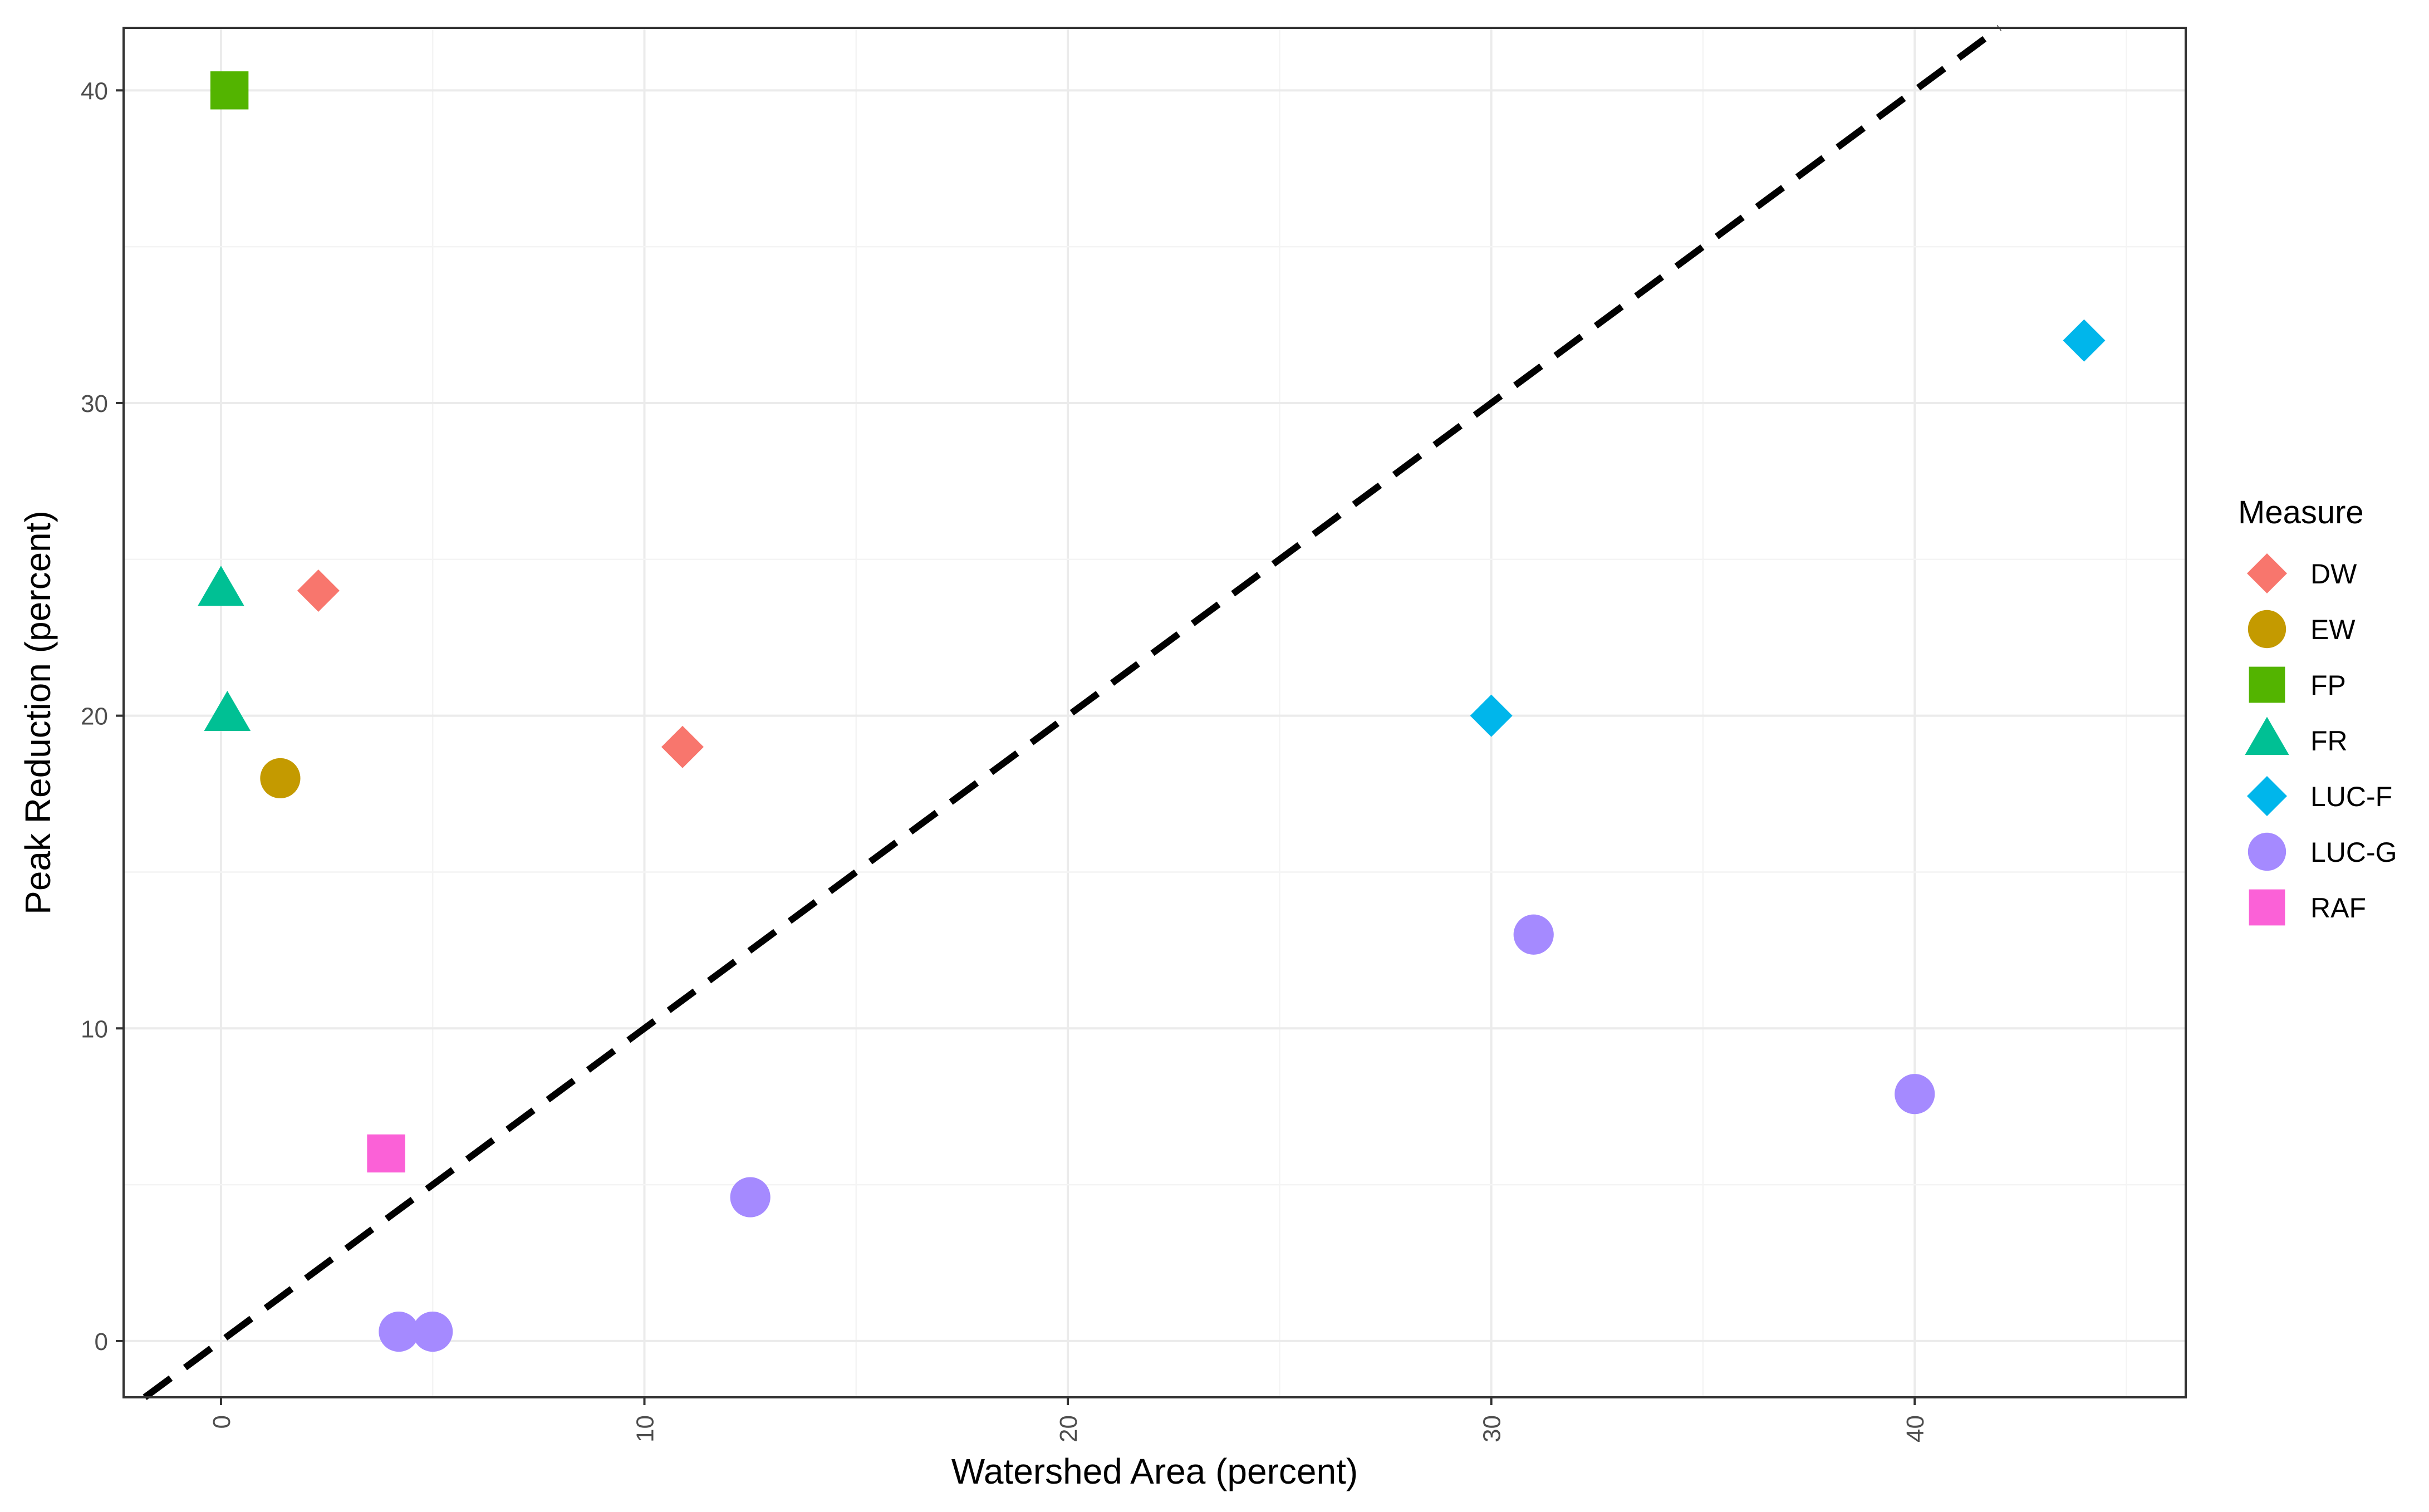 The height and width of the screenshot is (1512, 2429). I want to click on y-tick-label: 30, so click(94, 404).